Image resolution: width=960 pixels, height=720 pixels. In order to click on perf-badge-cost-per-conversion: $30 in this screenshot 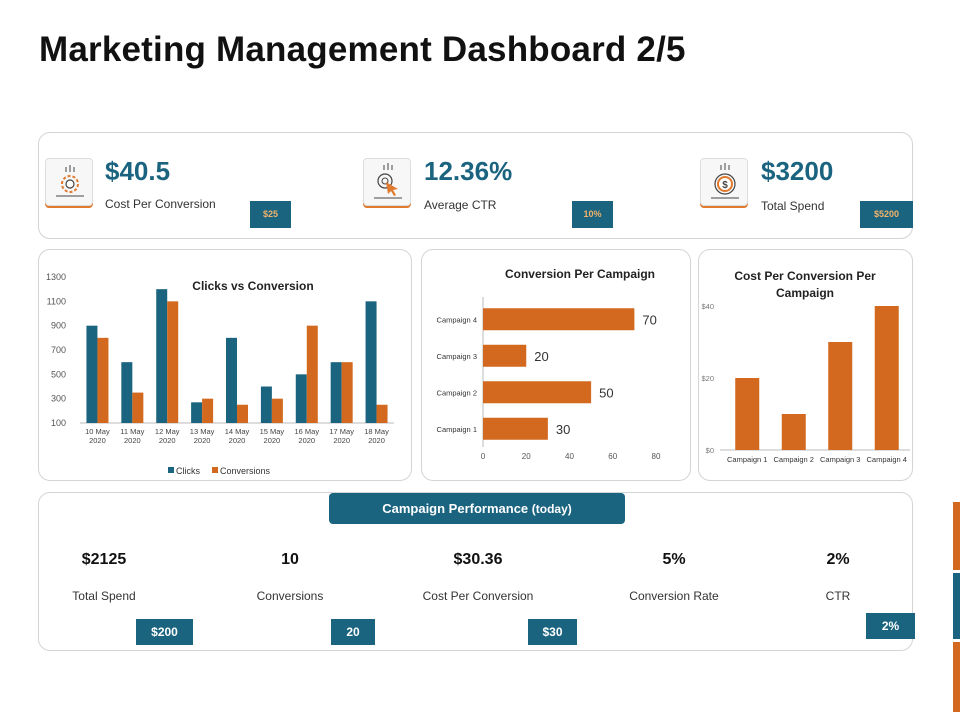, I will do `click(552, 632)`.